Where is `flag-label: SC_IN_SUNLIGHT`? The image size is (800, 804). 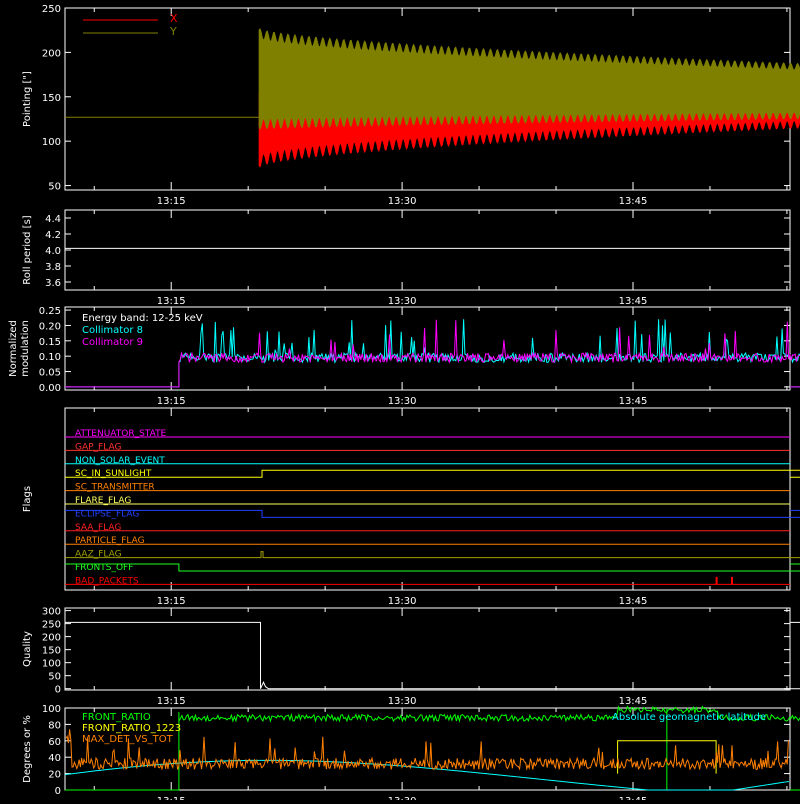
flag-label: SC_IN_SUNLIGHT is located at coordinates (113, 474).